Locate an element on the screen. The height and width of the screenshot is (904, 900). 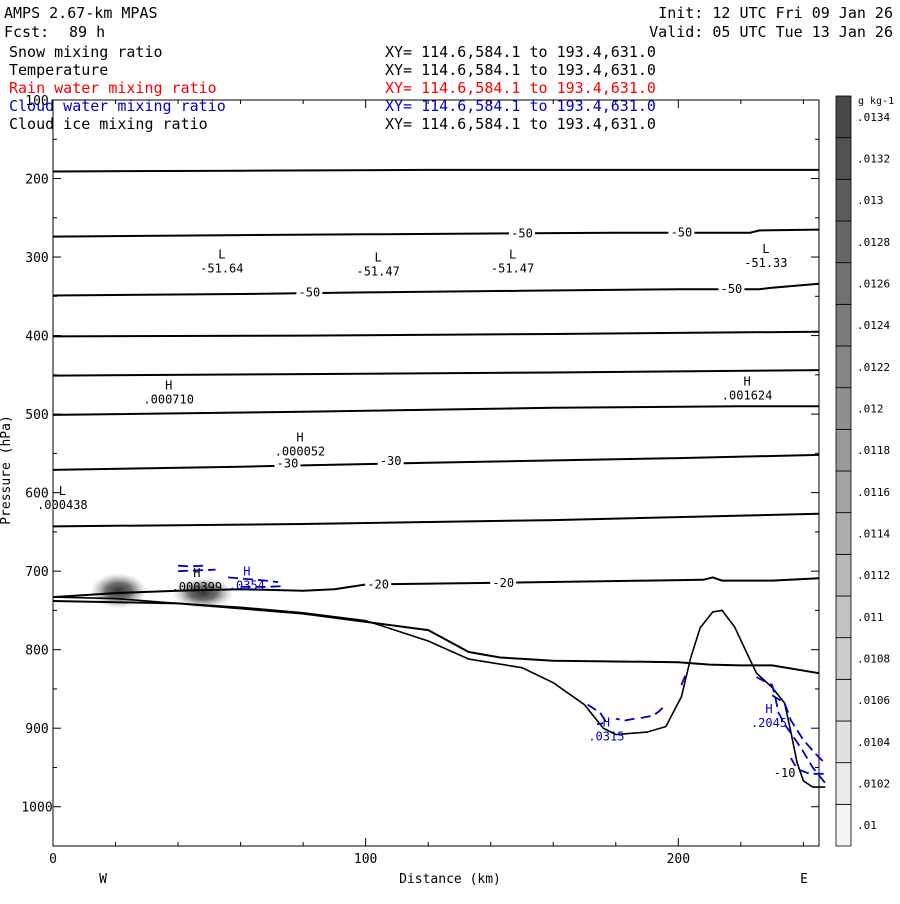
colorbar-level: .0116 is located at coordinates (873, 492).